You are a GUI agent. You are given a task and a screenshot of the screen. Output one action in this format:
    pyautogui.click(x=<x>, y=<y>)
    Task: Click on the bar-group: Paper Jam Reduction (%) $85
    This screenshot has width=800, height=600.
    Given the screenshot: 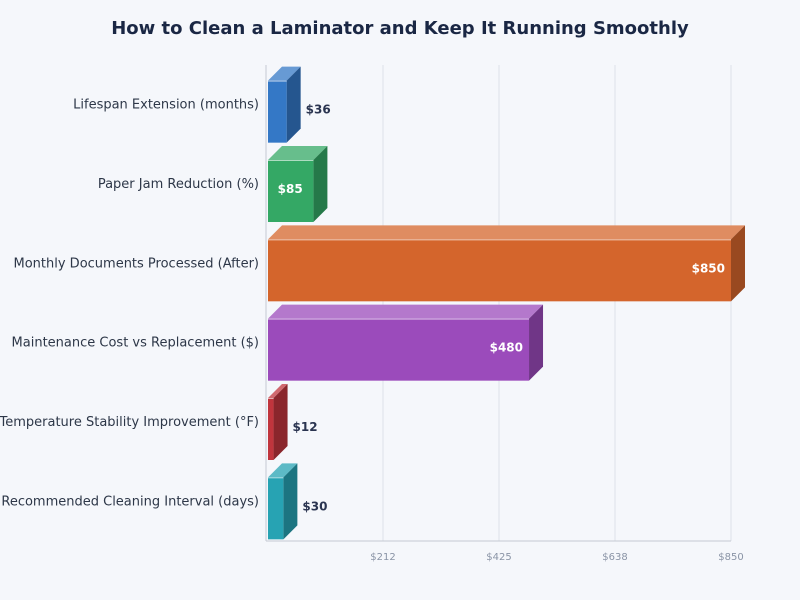 What is the action you would take?
    pyautogui.click(x=213, y=184)
    